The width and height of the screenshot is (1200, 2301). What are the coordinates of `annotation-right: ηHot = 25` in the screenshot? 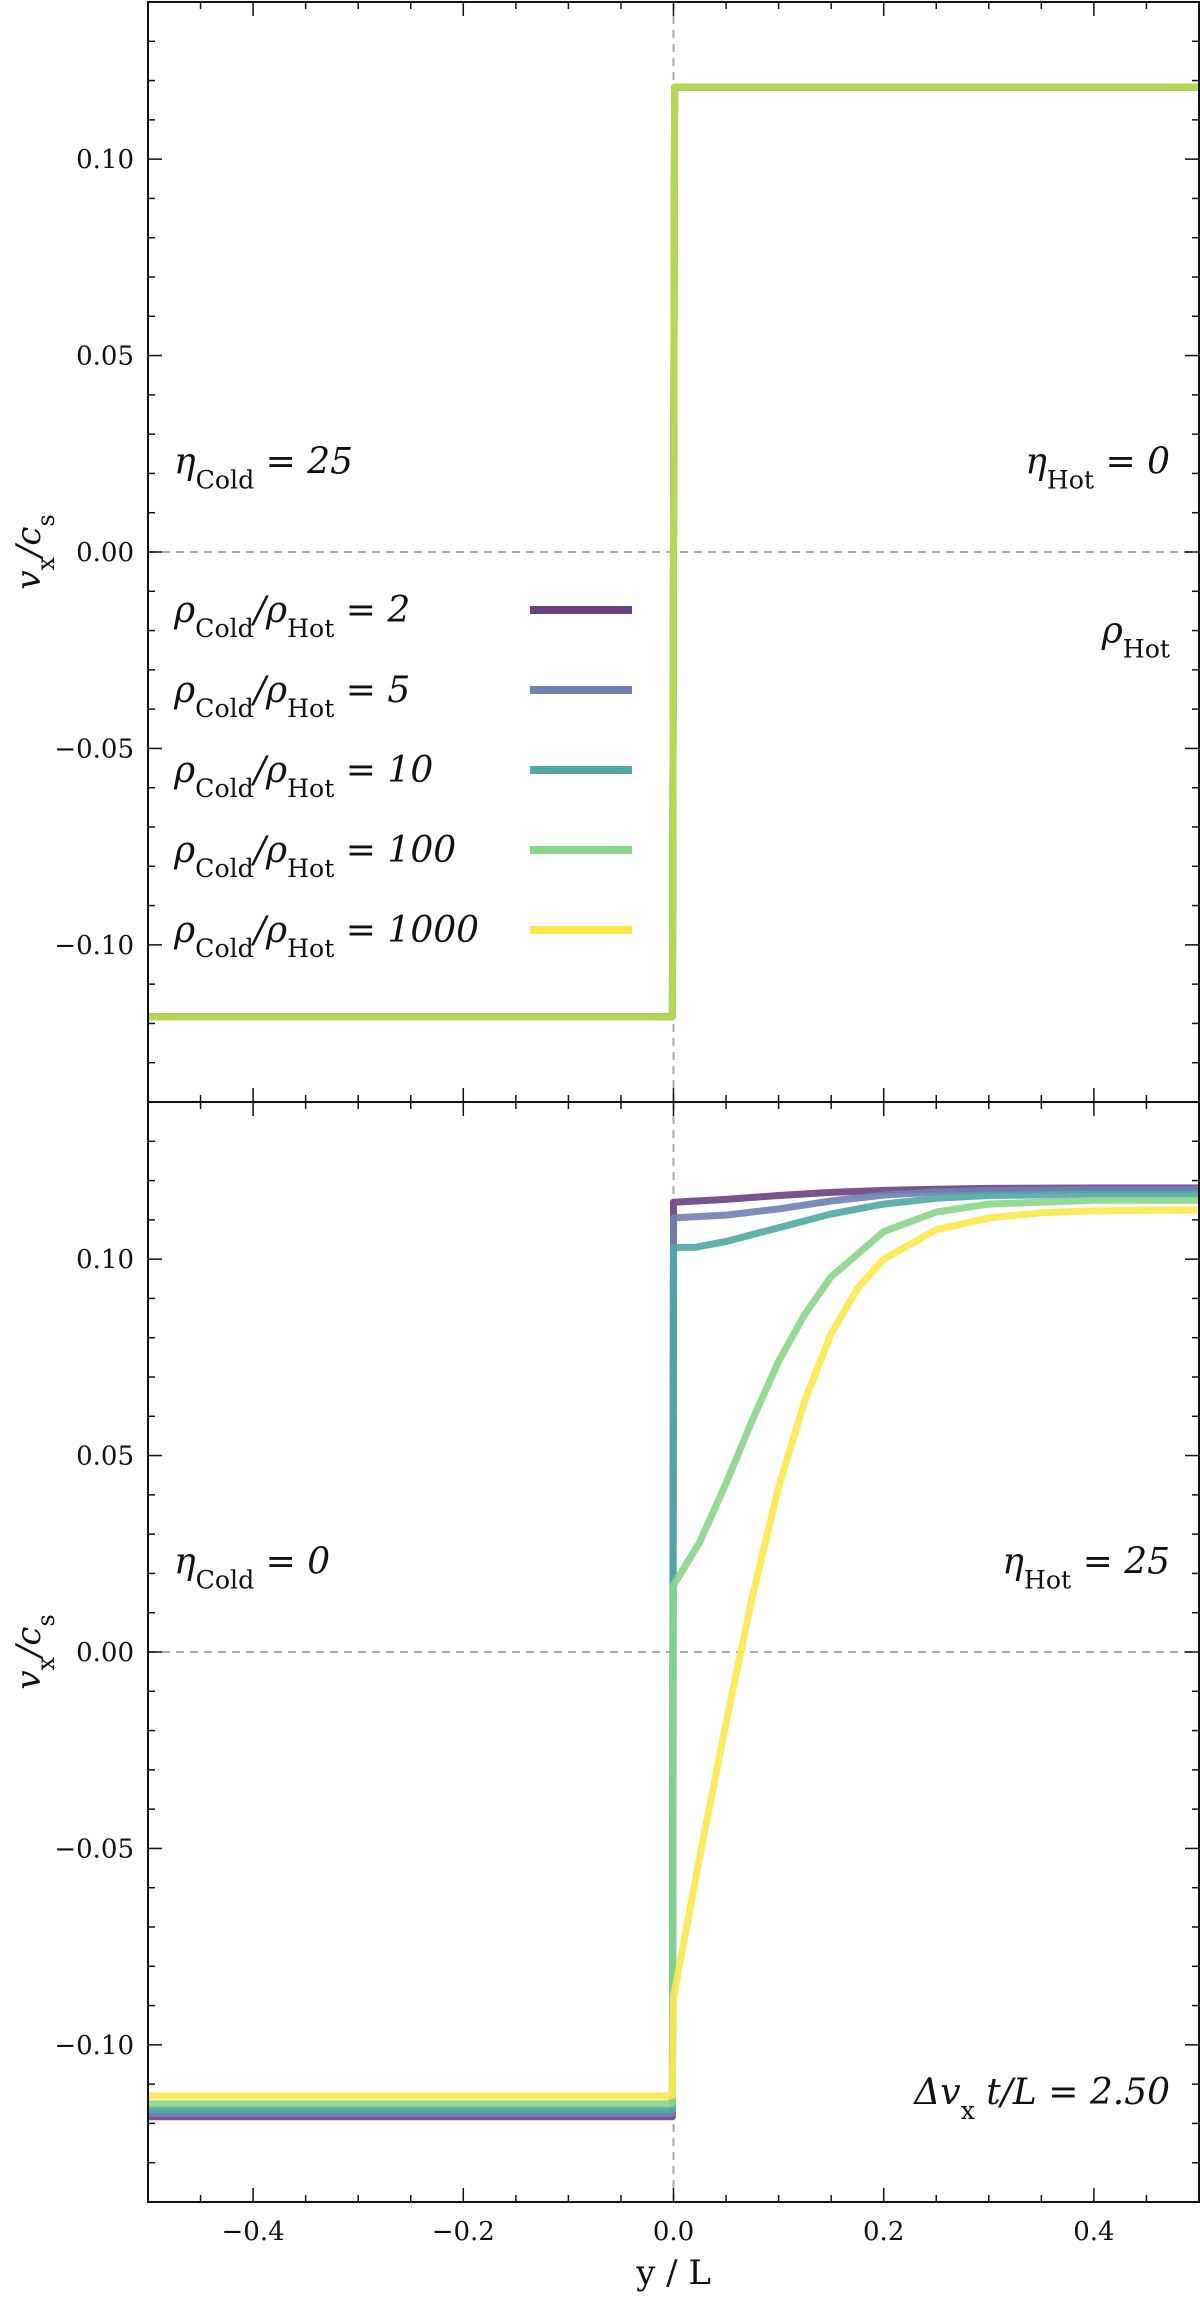 It's located at (1086, 1567).